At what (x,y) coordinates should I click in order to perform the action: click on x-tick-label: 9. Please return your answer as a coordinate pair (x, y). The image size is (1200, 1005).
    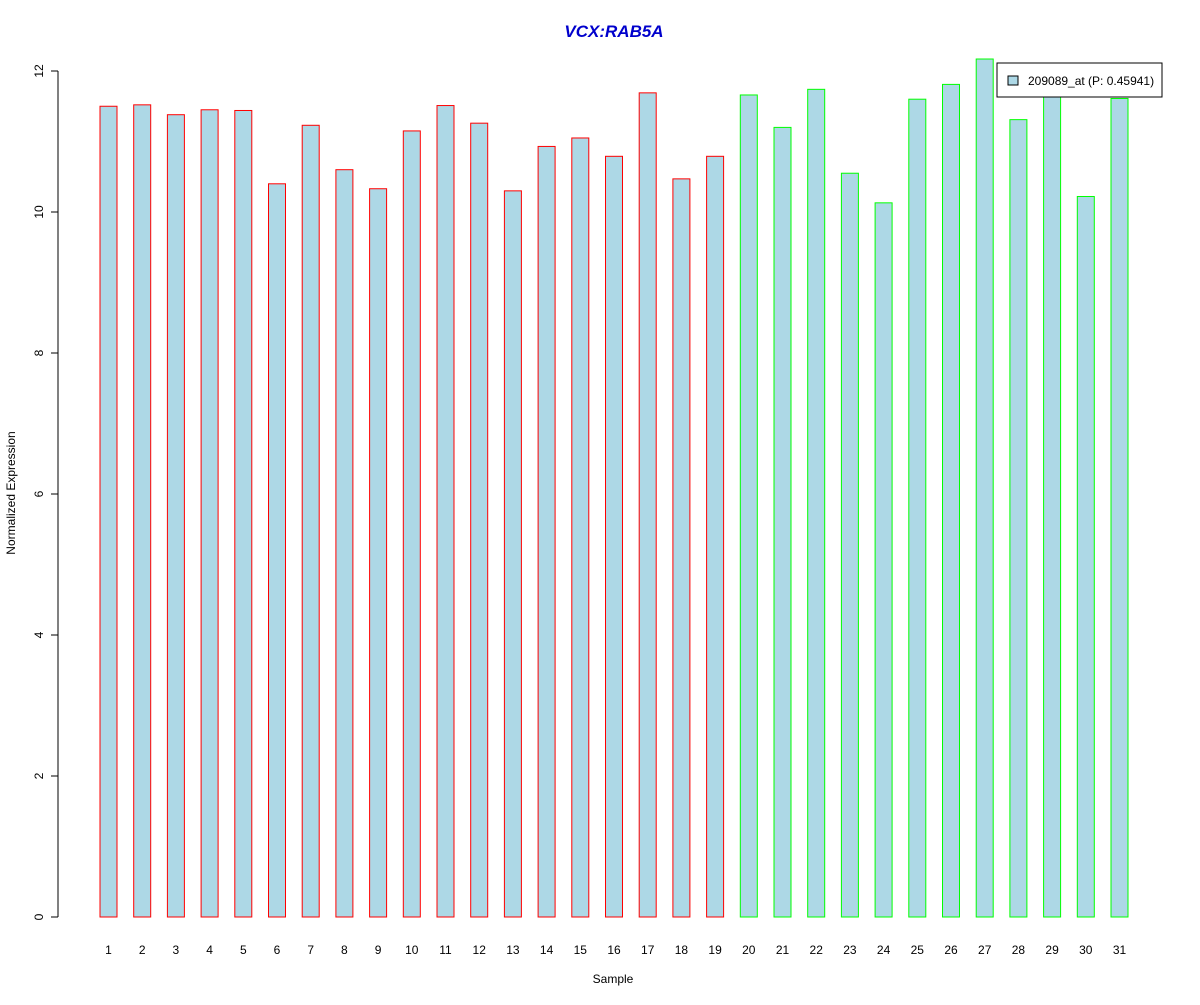
    Looking at the image, I should click on (378, 950).